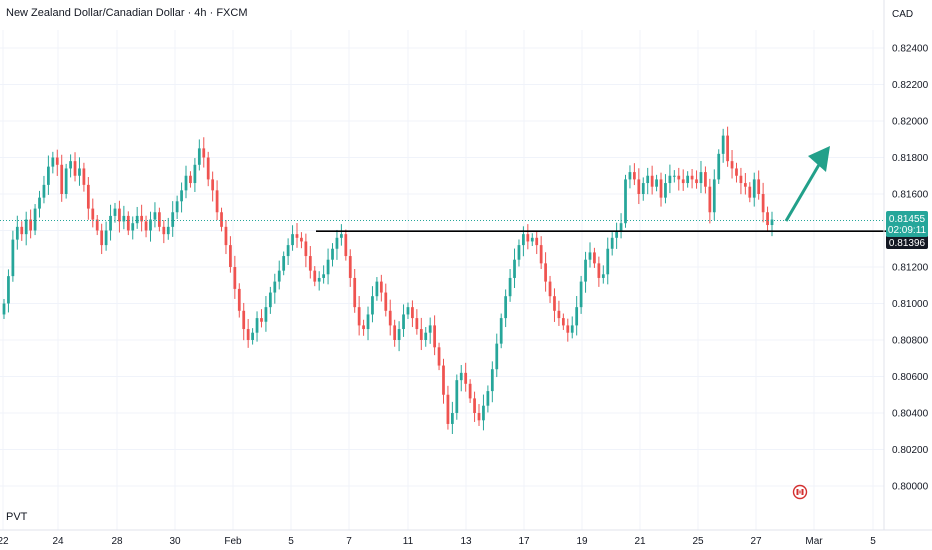  What do you see at coordinates (910, 158) in the screenshot?
I see `price-tick-label: 0.81800` at bounding box center [910, 158].